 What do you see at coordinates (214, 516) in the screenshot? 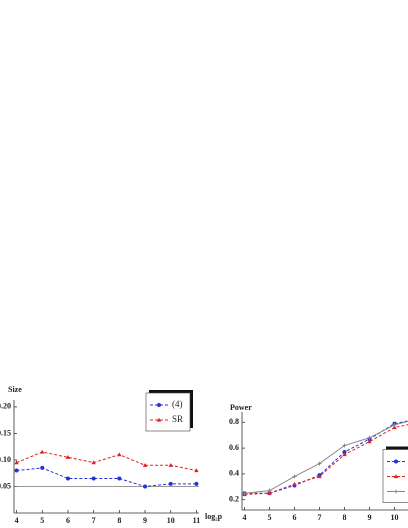
I see `x-axis-title: log₂p` at bounding box center [214, 516].